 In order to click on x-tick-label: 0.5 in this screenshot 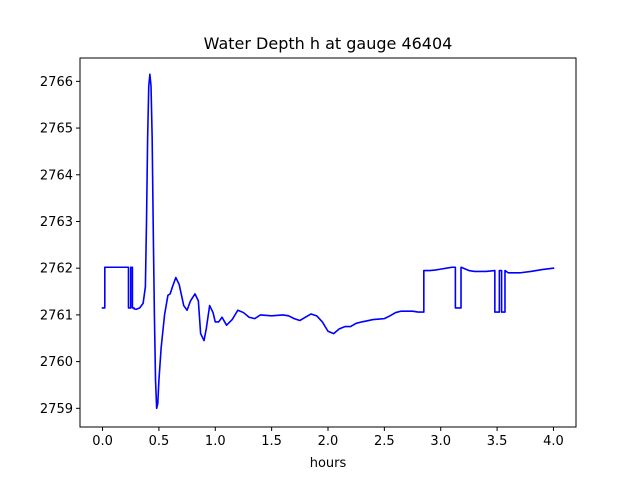, I will do `click(159, 441)`.